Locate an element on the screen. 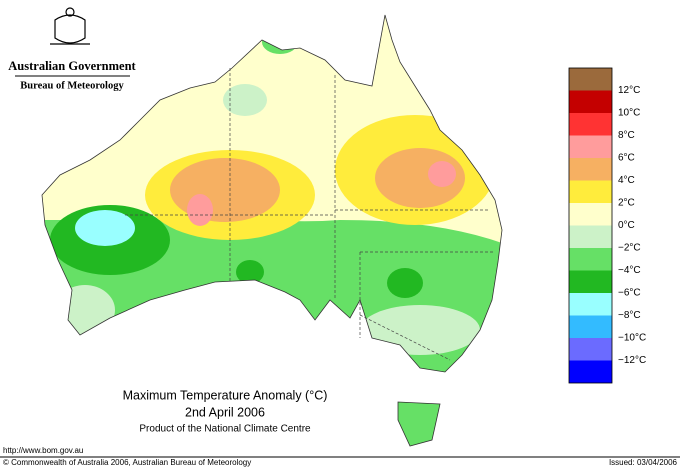  legend-label: 8°C is located at coordinates (626, 135).